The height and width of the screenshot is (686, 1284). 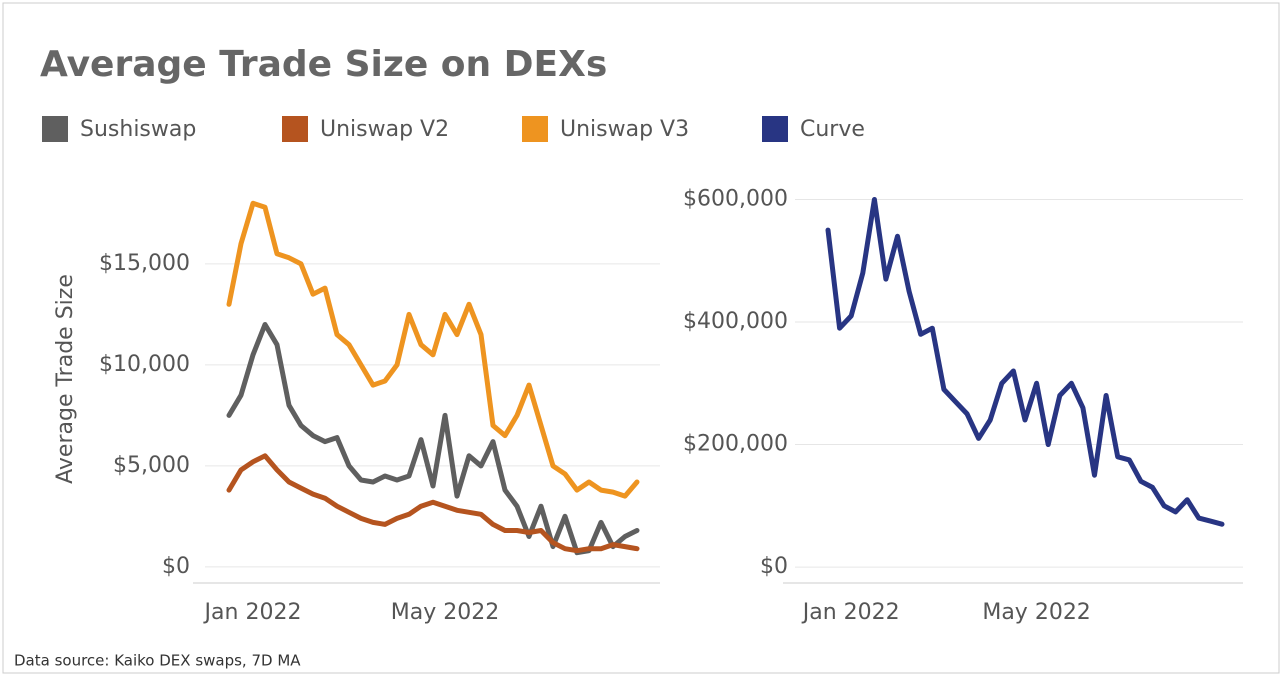 What do you see at coordinates (832, 129) in the screenshot?
I see `legend-label: Curve` at bounding box center [832, 129].